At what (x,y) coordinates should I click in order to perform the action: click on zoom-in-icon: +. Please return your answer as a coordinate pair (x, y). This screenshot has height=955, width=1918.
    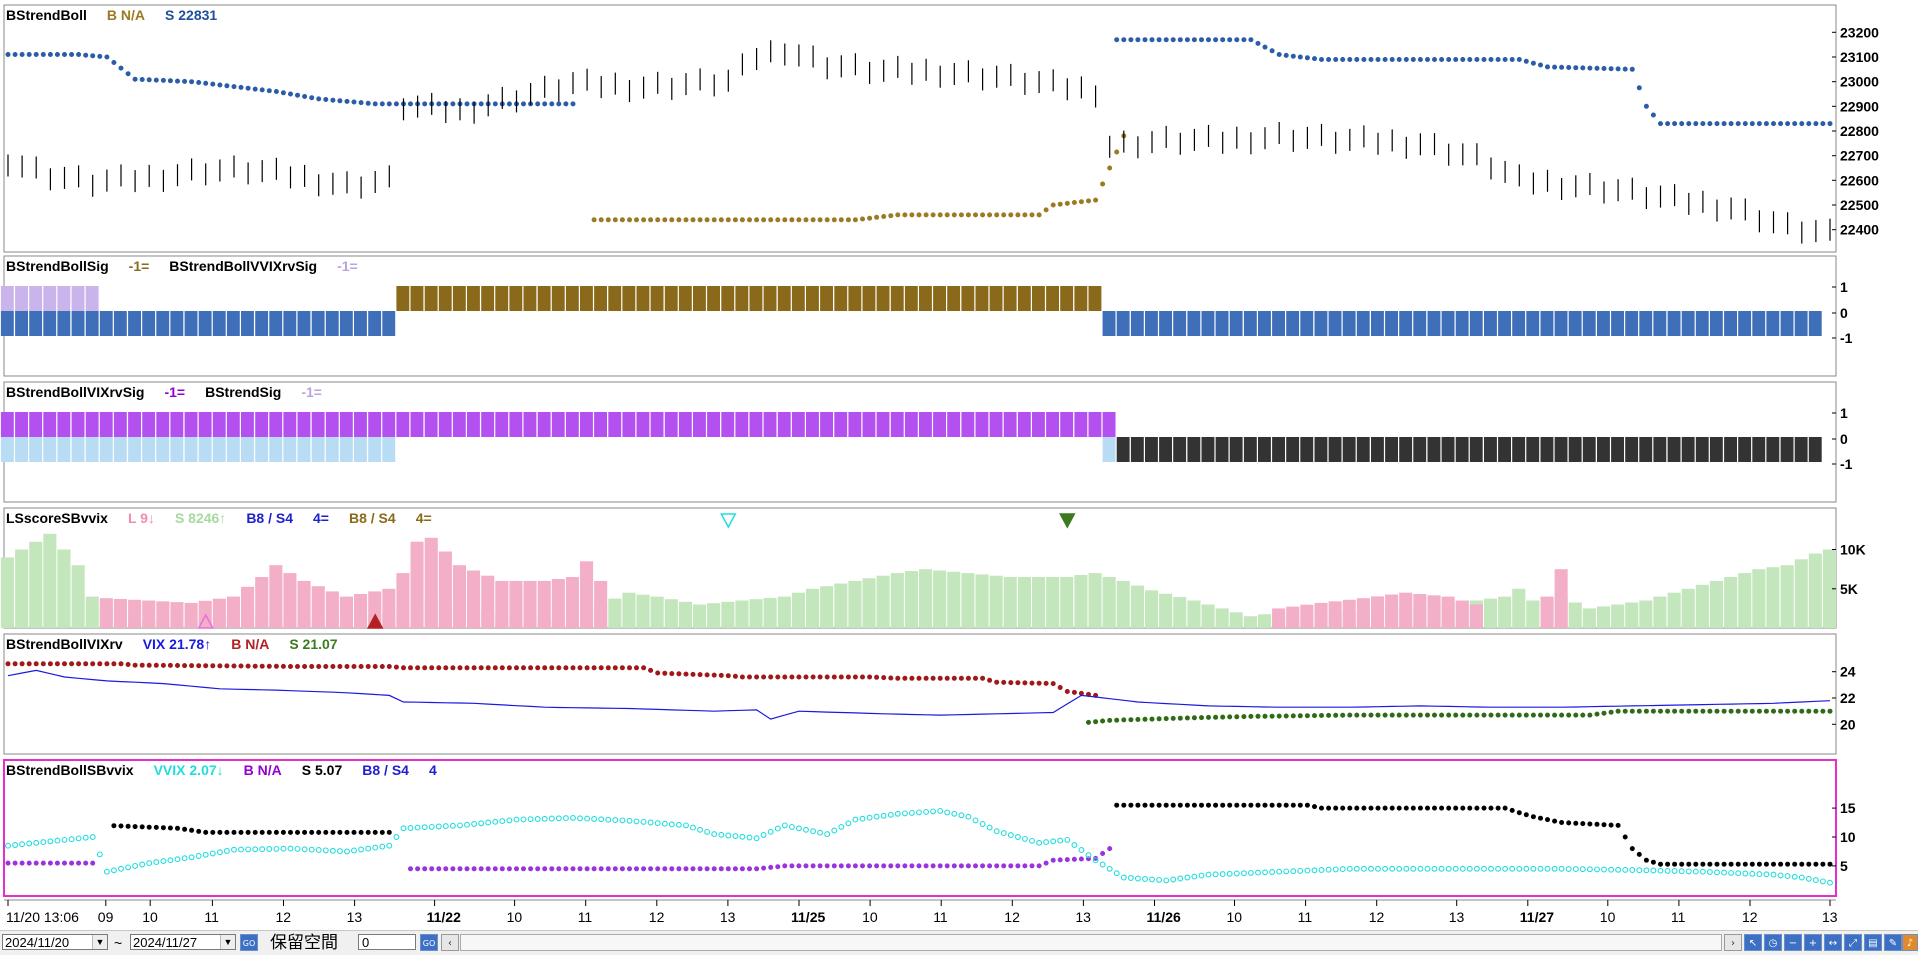
    Looking at the image, I should click on (1813, 942).